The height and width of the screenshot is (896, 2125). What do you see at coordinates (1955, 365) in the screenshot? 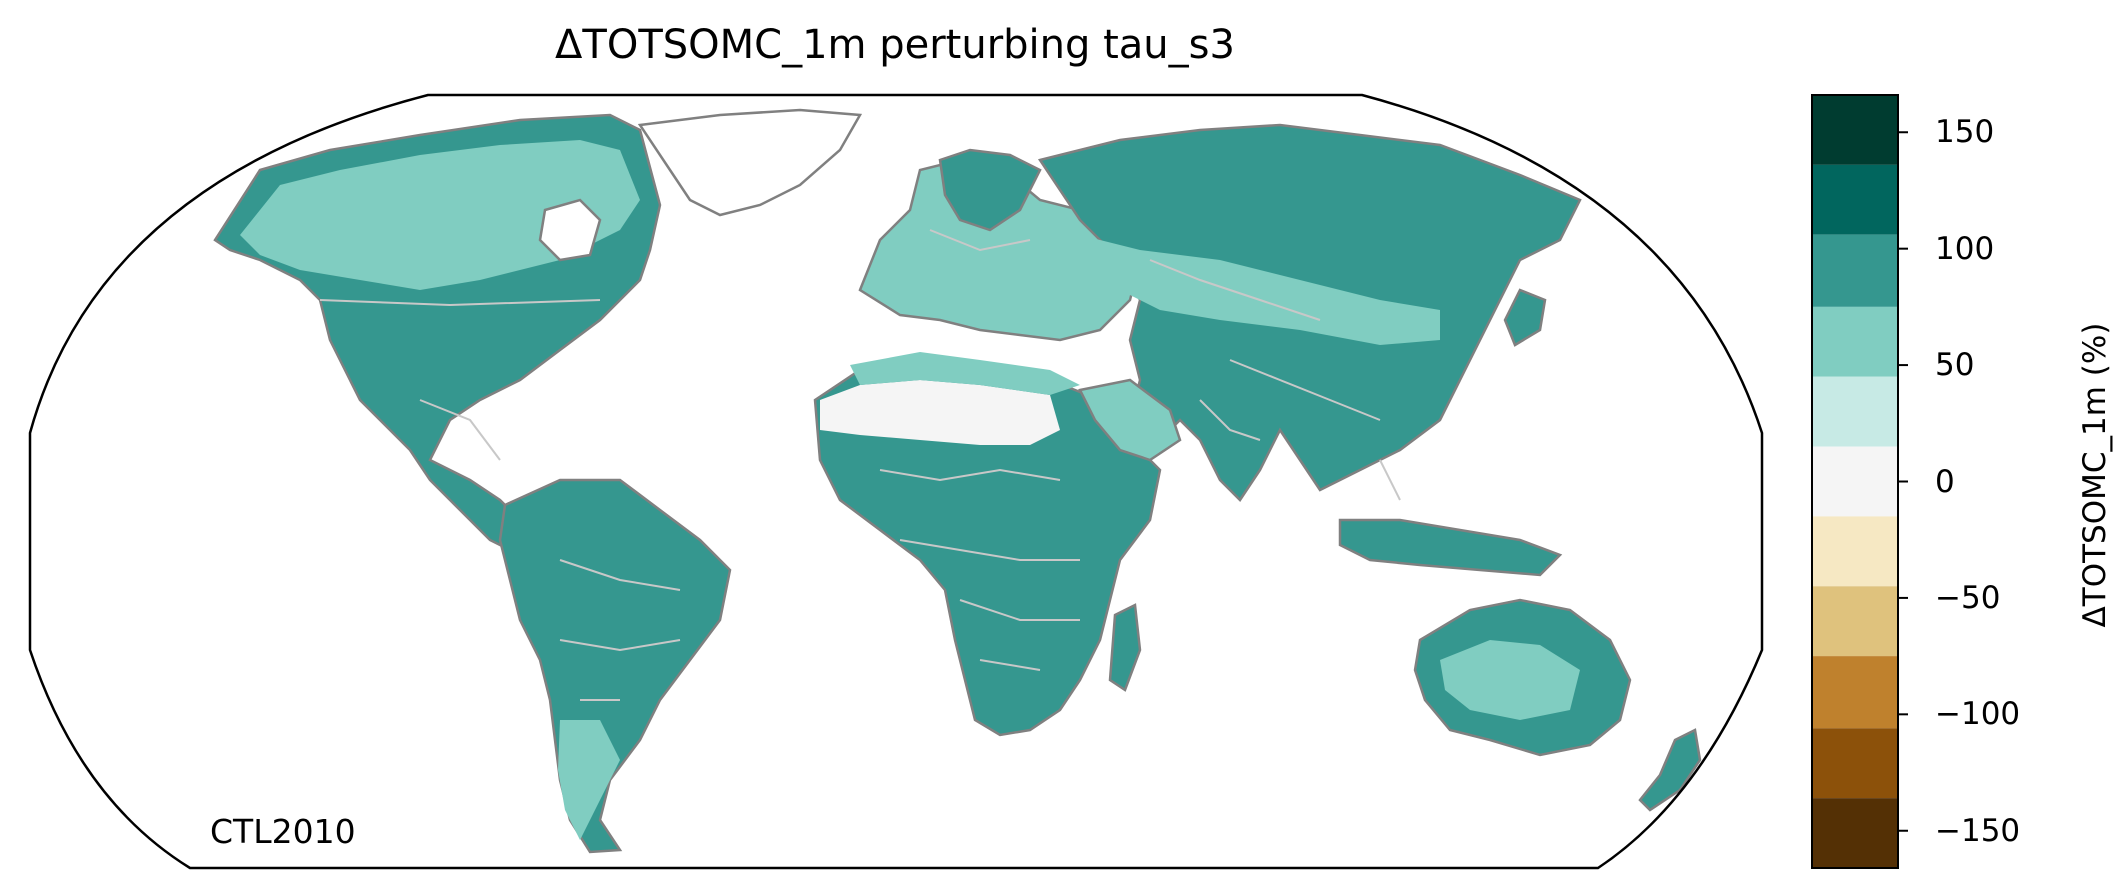
I see `colorbar-tick-label: 50` at bounding box center [1955, 365].